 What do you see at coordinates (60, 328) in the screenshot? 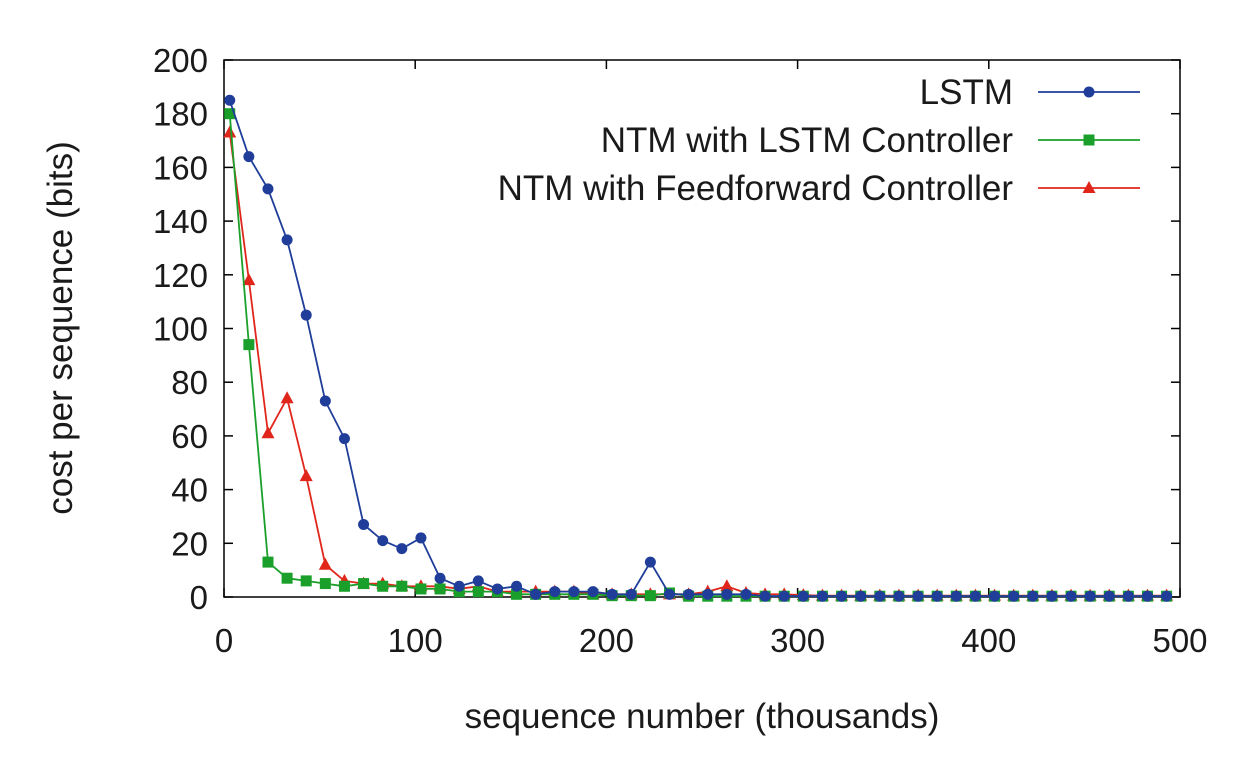
I see `y-axis-title: cost per sequence (bits)` at bounding box center [60, 328].